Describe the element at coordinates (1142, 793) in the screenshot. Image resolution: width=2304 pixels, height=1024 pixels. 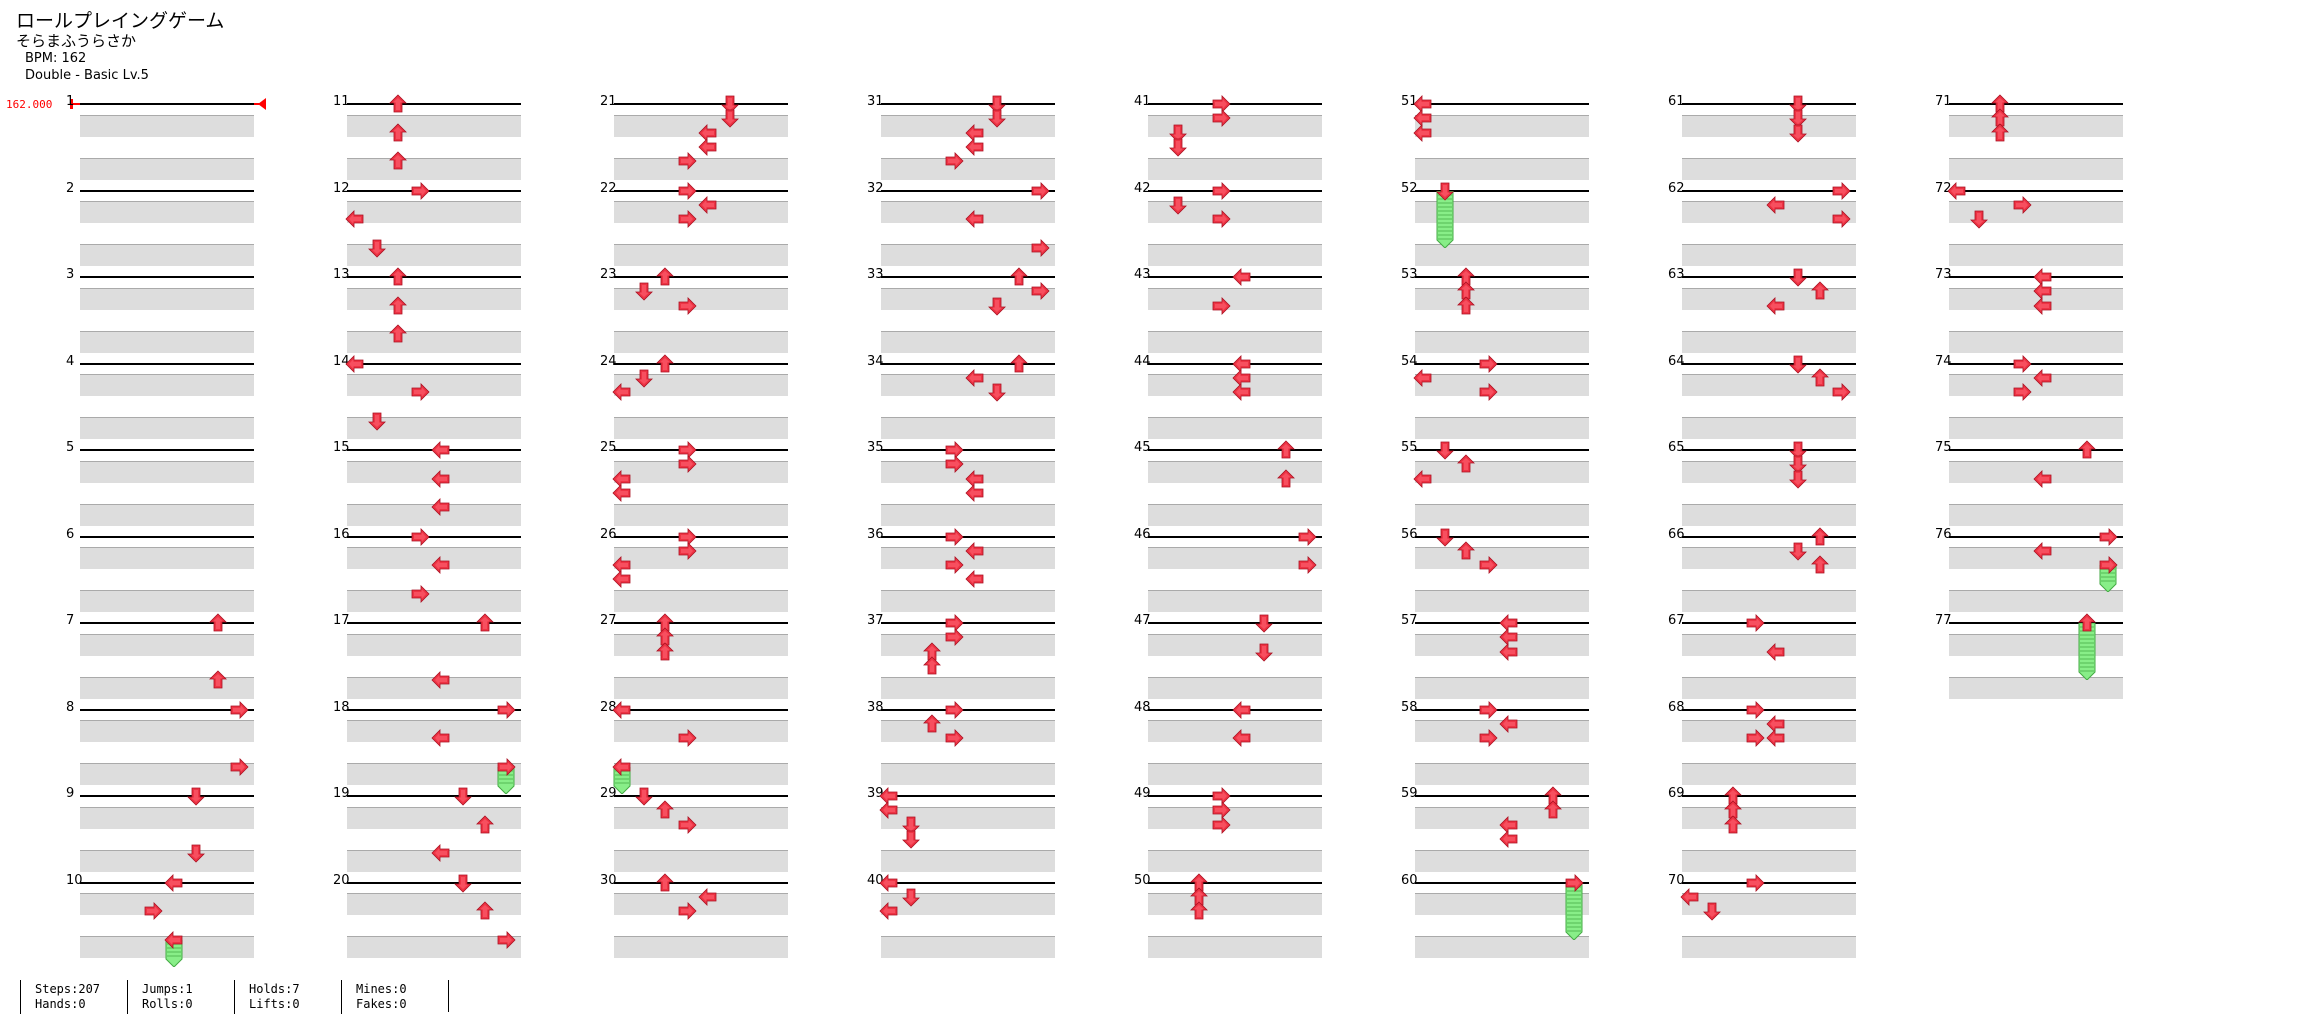
I see `measure-number: 49` at that location.